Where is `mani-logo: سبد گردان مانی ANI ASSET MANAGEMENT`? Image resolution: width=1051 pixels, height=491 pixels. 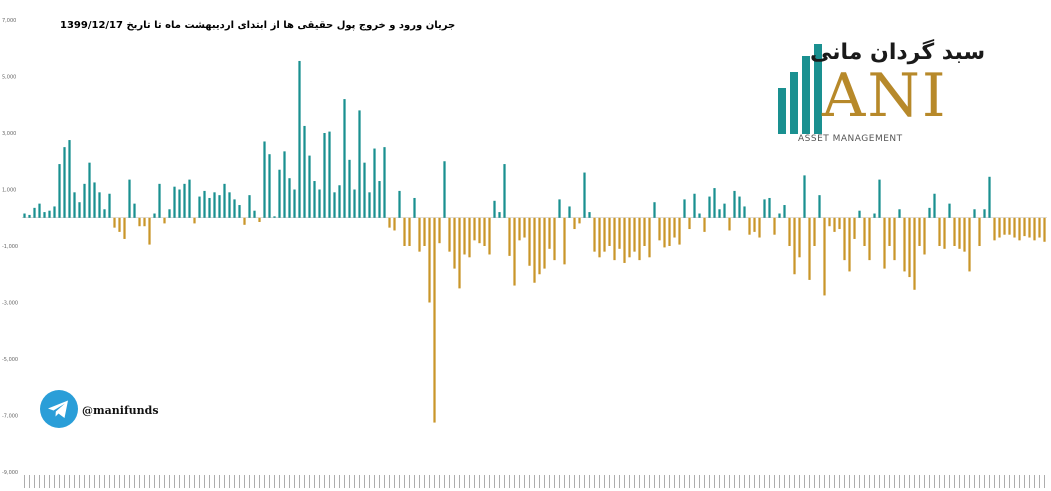
mani-logo: سبد گردان مانی ANI ASSET MANAGEMENT is located at coordinates (877, 95).